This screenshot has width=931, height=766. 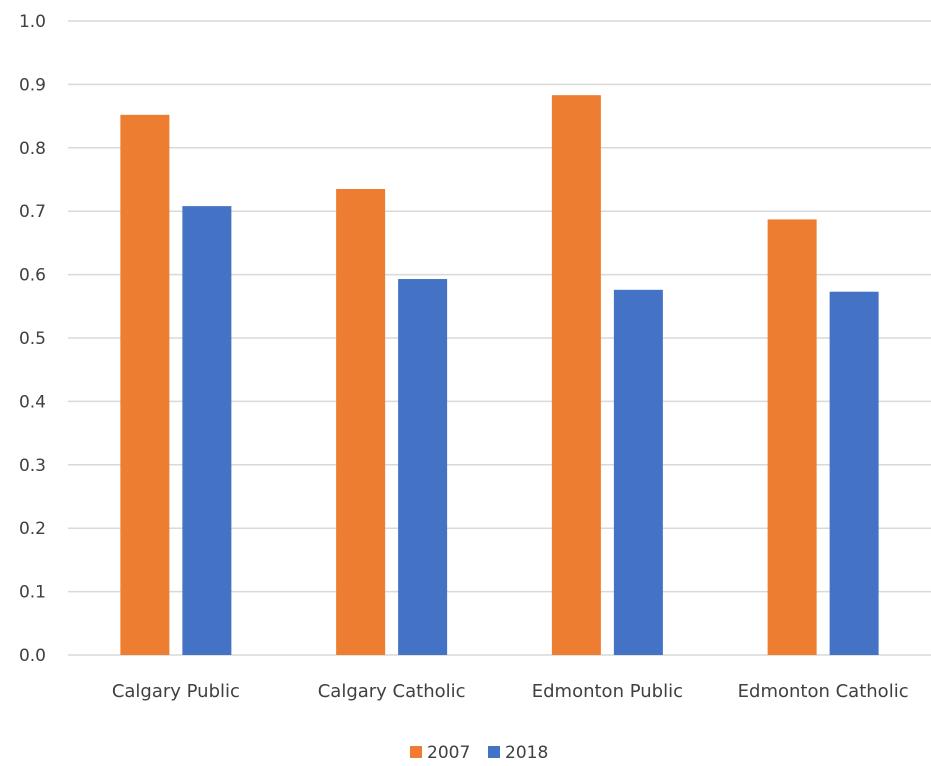 I want to click on x-category-label: Calgary Public, so click(x=176, y=691).